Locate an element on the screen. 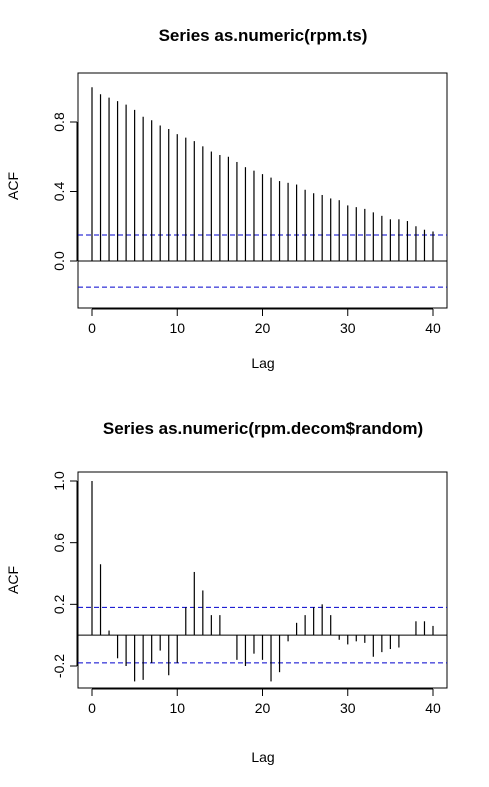 This screenshot has height=787, width=489. chart-title: Series as.numeric(rpm.decom$random) is located at coordinates (263, 428).